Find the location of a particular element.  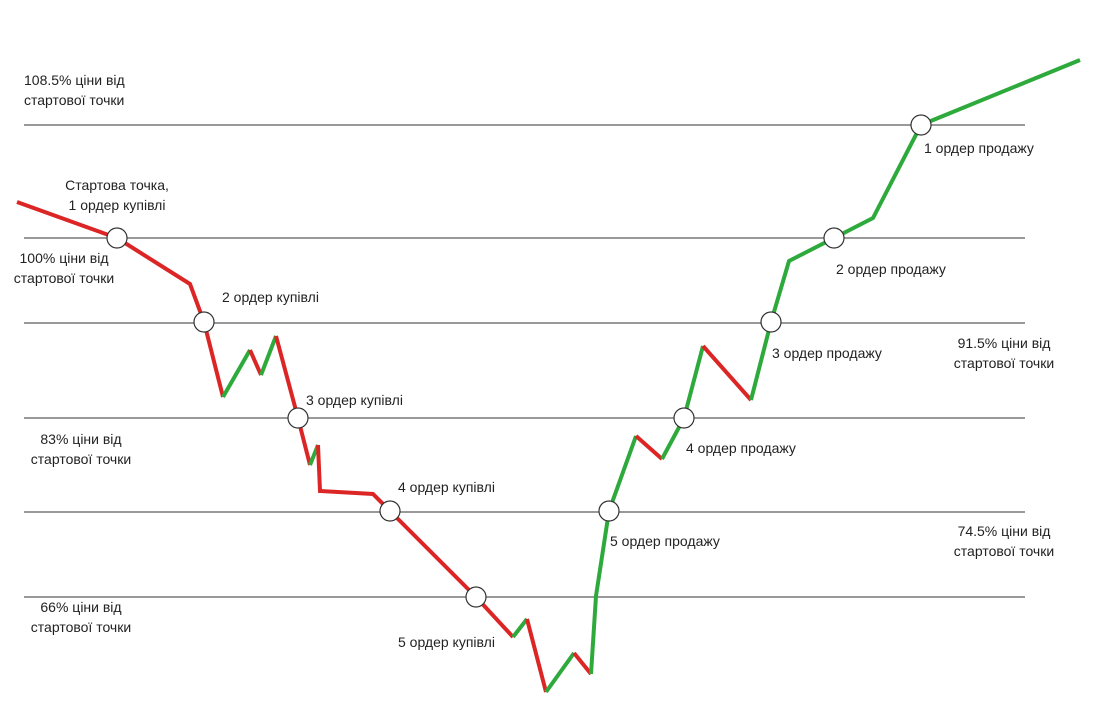

sell-order-1-label: 1 ордер продажу is located at coordinates (979, 148).